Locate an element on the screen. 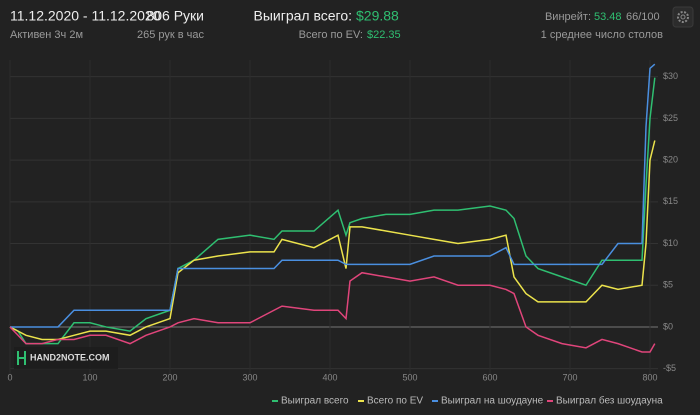 The image size is (700, 415). watermark: HAND2NOTE.COM is located at coordinates (70, 357).